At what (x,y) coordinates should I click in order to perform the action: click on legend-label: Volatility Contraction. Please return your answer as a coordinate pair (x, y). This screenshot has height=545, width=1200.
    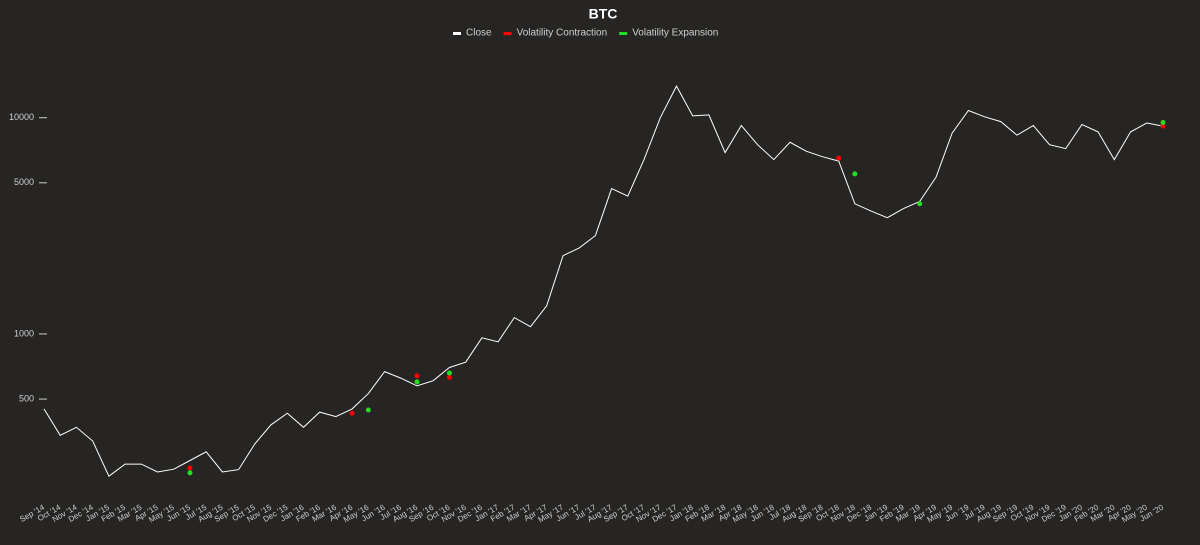
    Looking at the image, I should click on (562, 33).